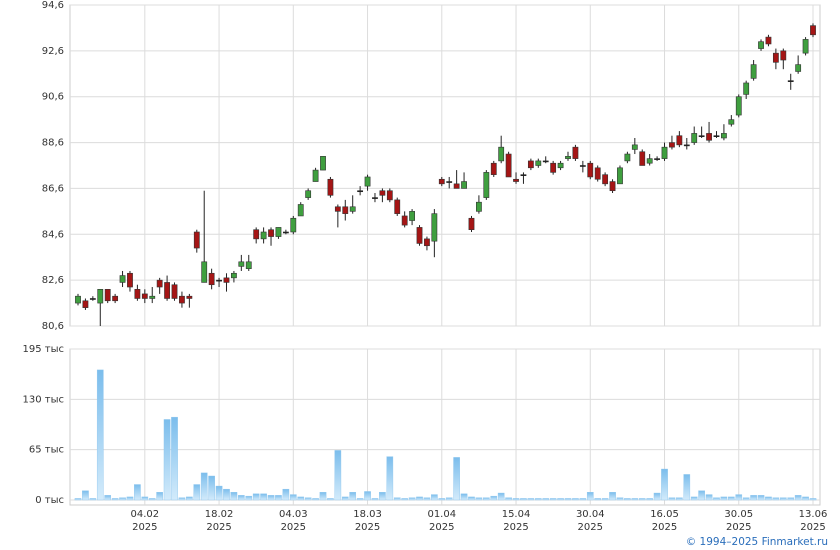  I want to click on x-tick-label: 04.03 2025, so click(293, 521).